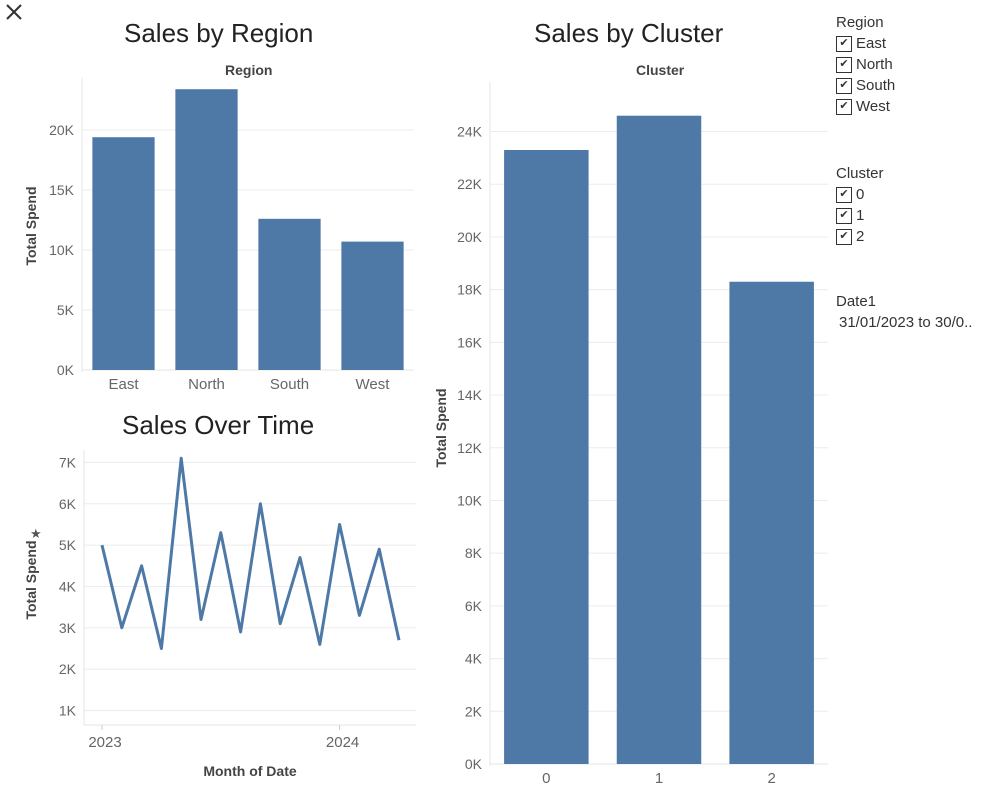 This screenshot has height=800, width=1000. What do you see at coordinates (871, 43) in the screenshot?
I see `region-filter-label: East` at bounding box center [871, 43].